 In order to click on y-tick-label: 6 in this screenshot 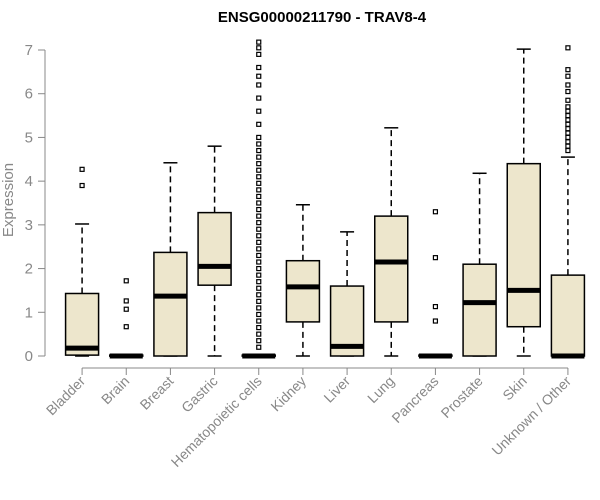, I will do `click(29, 94)`.